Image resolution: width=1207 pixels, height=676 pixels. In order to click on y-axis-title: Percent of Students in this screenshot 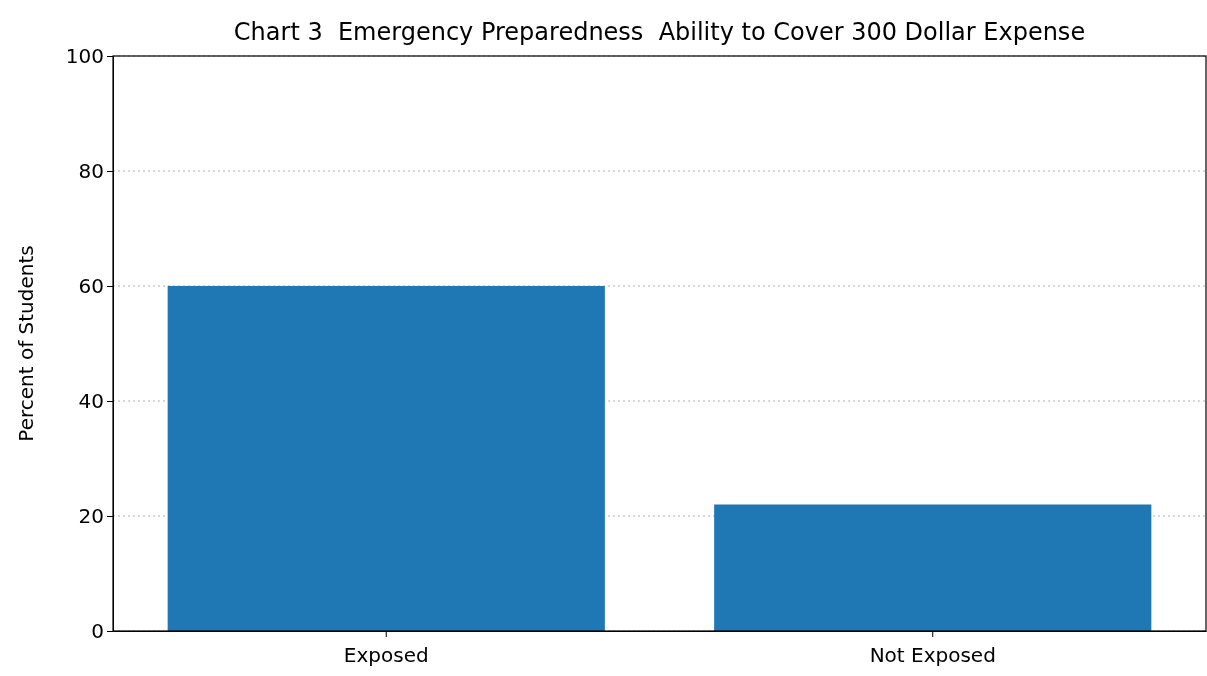, I will do `click(26, 343)`.